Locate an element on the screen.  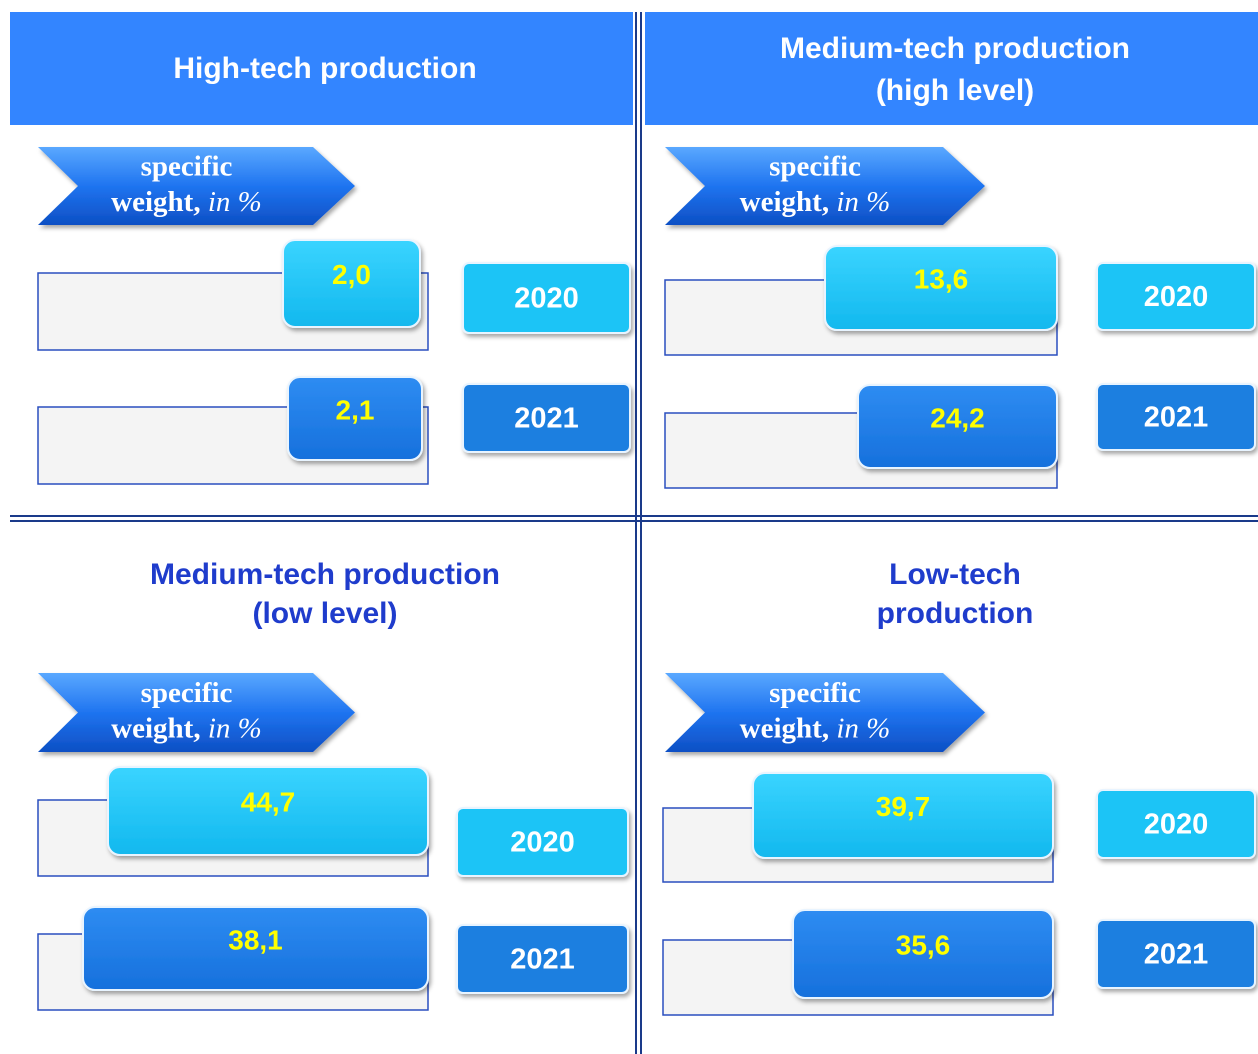
value-label: 2,1 is located at coordinates (355, 409).